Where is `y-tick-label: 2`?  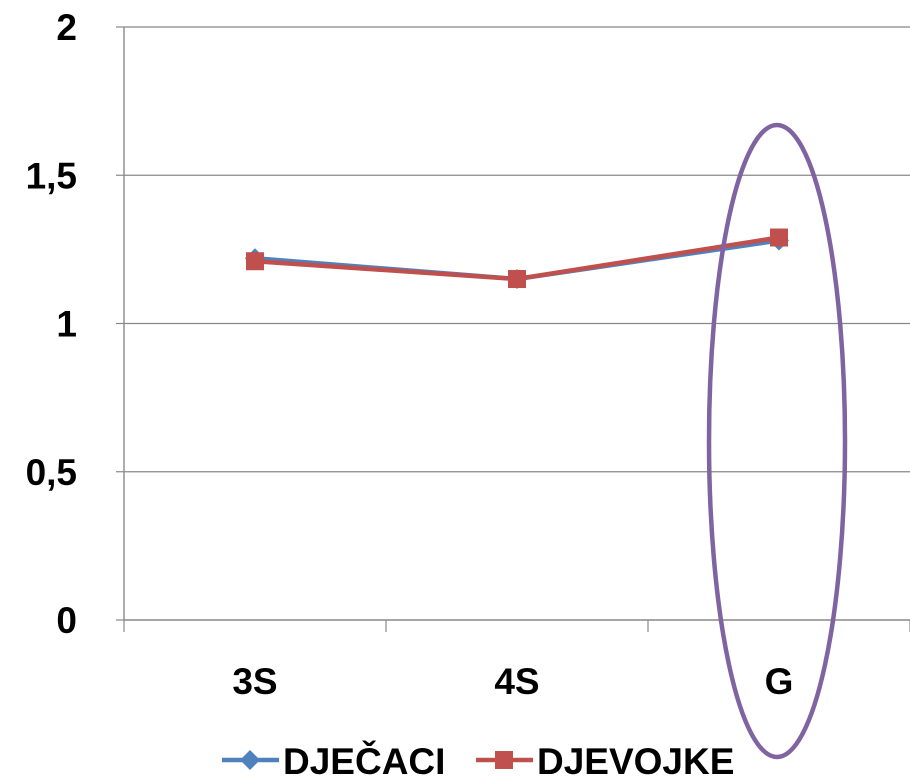 y-tick-label: 2 is located at coordinates (66, 27).